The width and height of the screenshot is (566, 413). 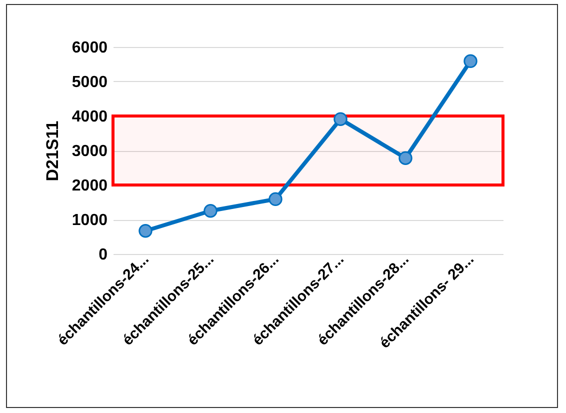 What do you see at coordinates (90, 151) in the screenshot?
I see `y-tick-label: 3000` at bounding box center [90, 151].